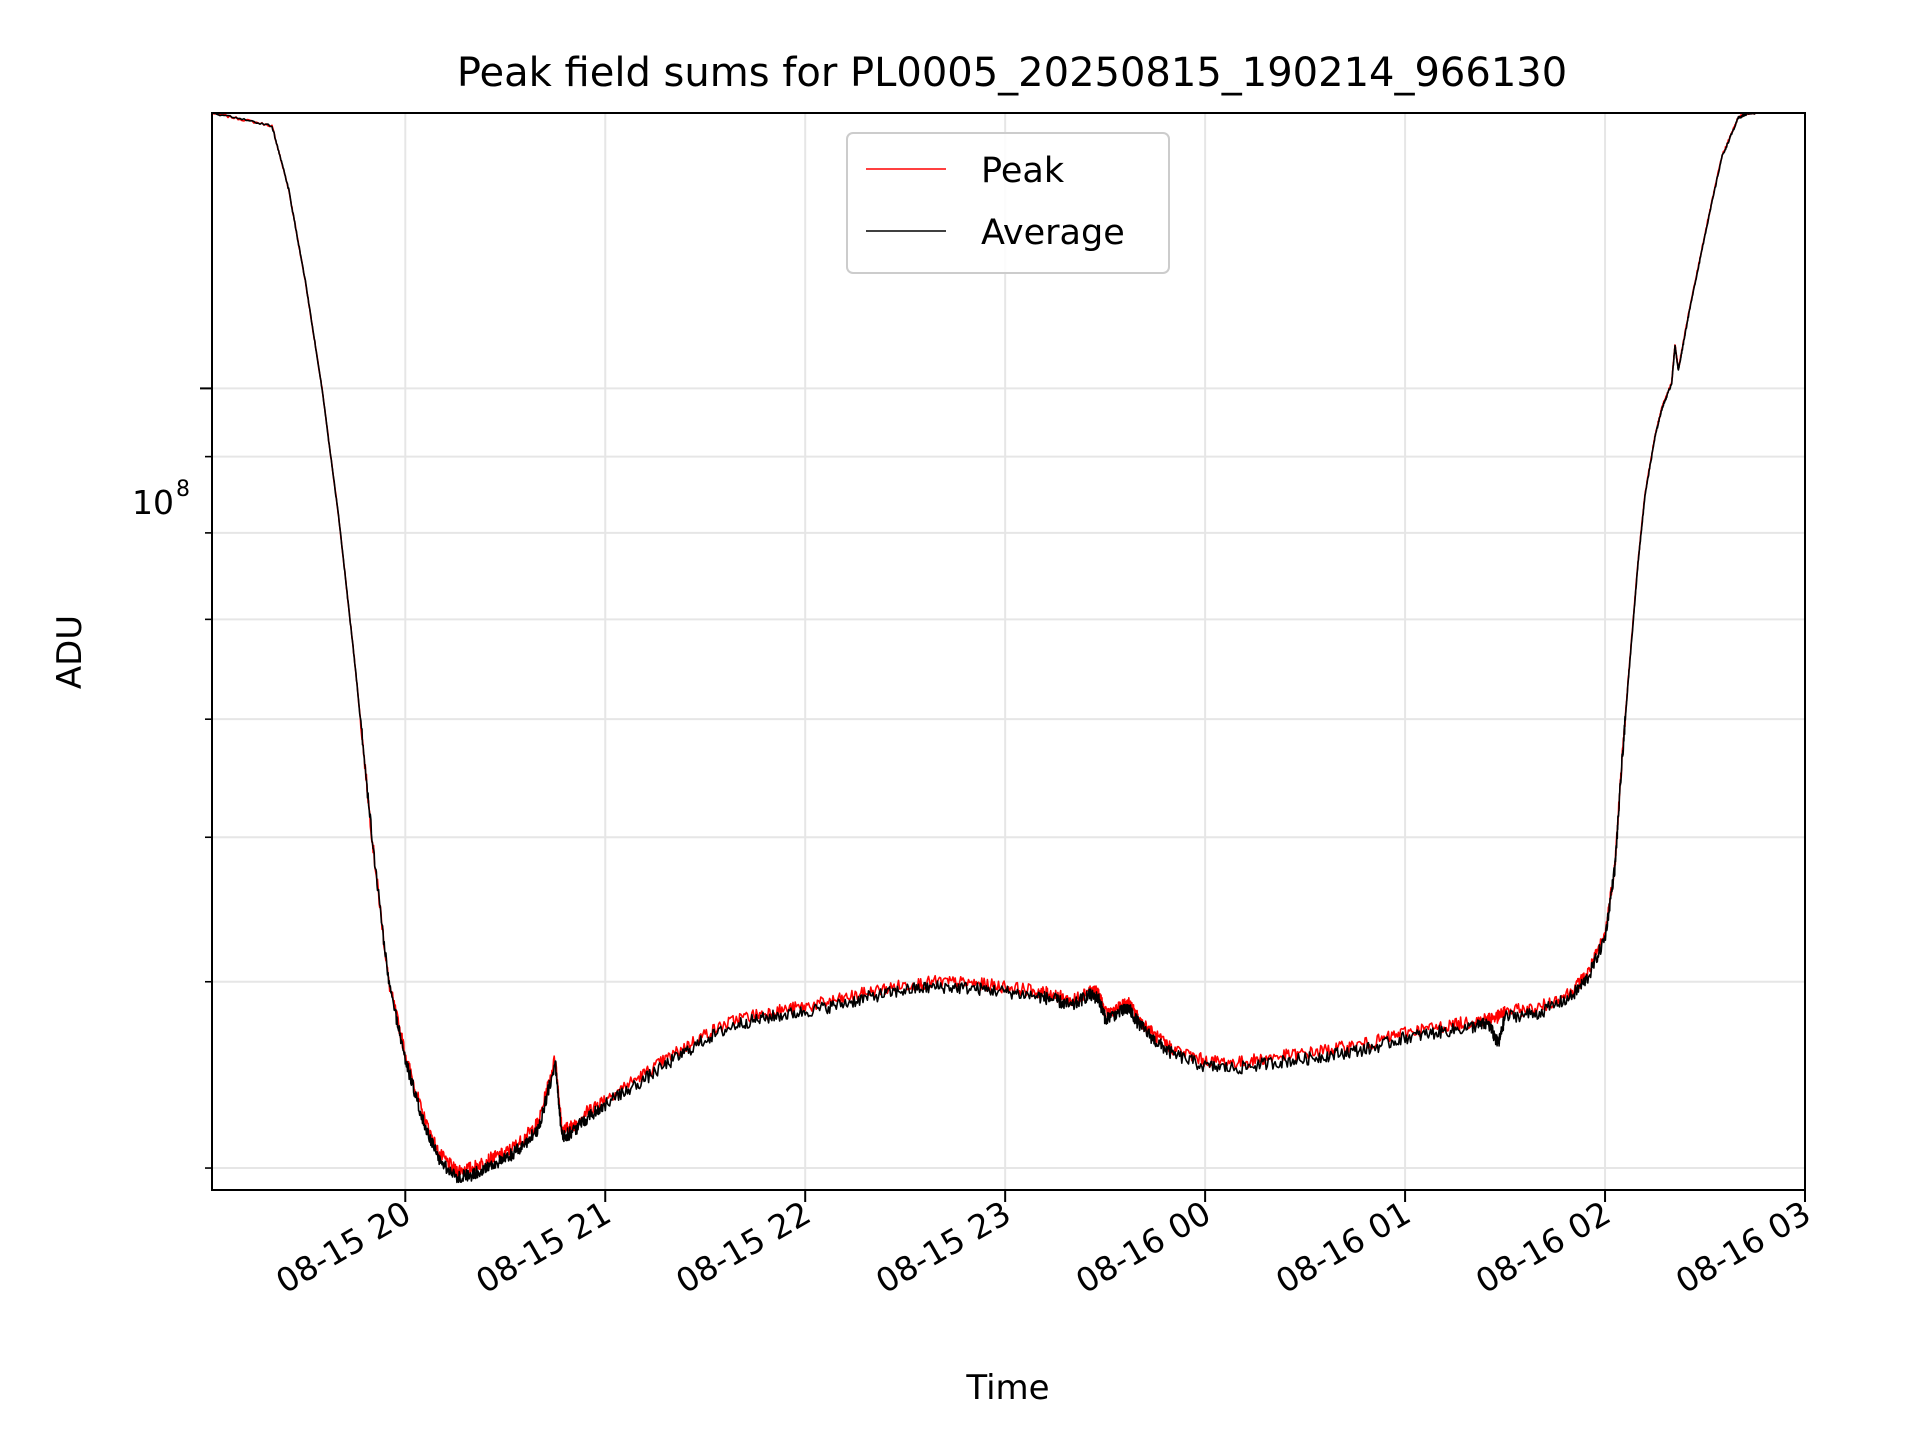 This screenshot has height=1440, width=1920. What do you see at coordinates (206, 778) in the screenshot?
I see `y-axis-ticks` at bounding box center [206, 778].